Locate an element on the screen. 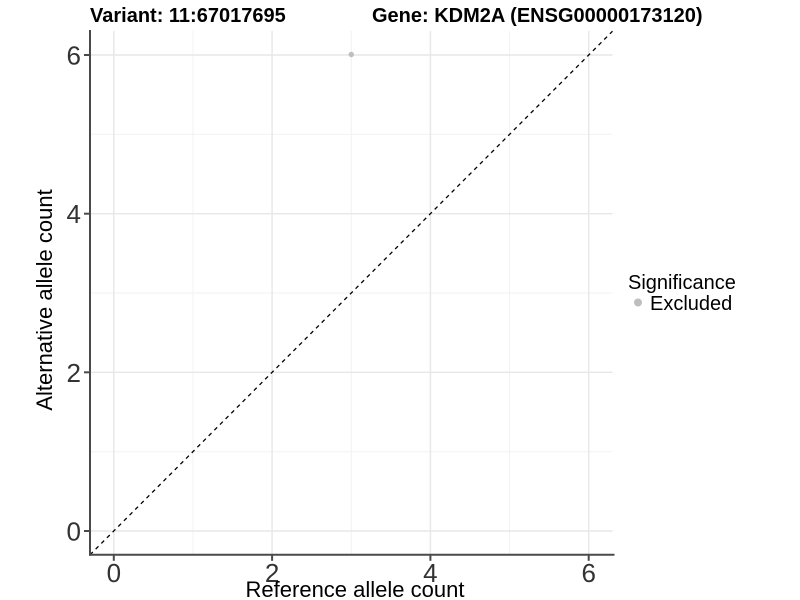  y-tick-label-0: 0 is located at coordinates (74, 532).